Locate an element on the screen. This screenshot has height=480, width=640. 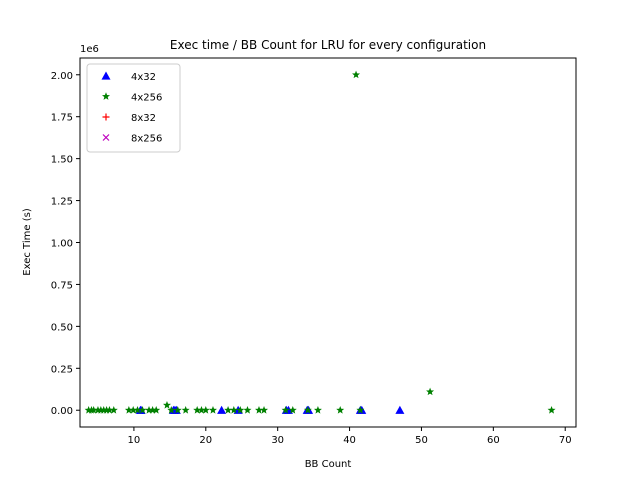
legend-label: 8x256 is located at coordinates (146, 139).